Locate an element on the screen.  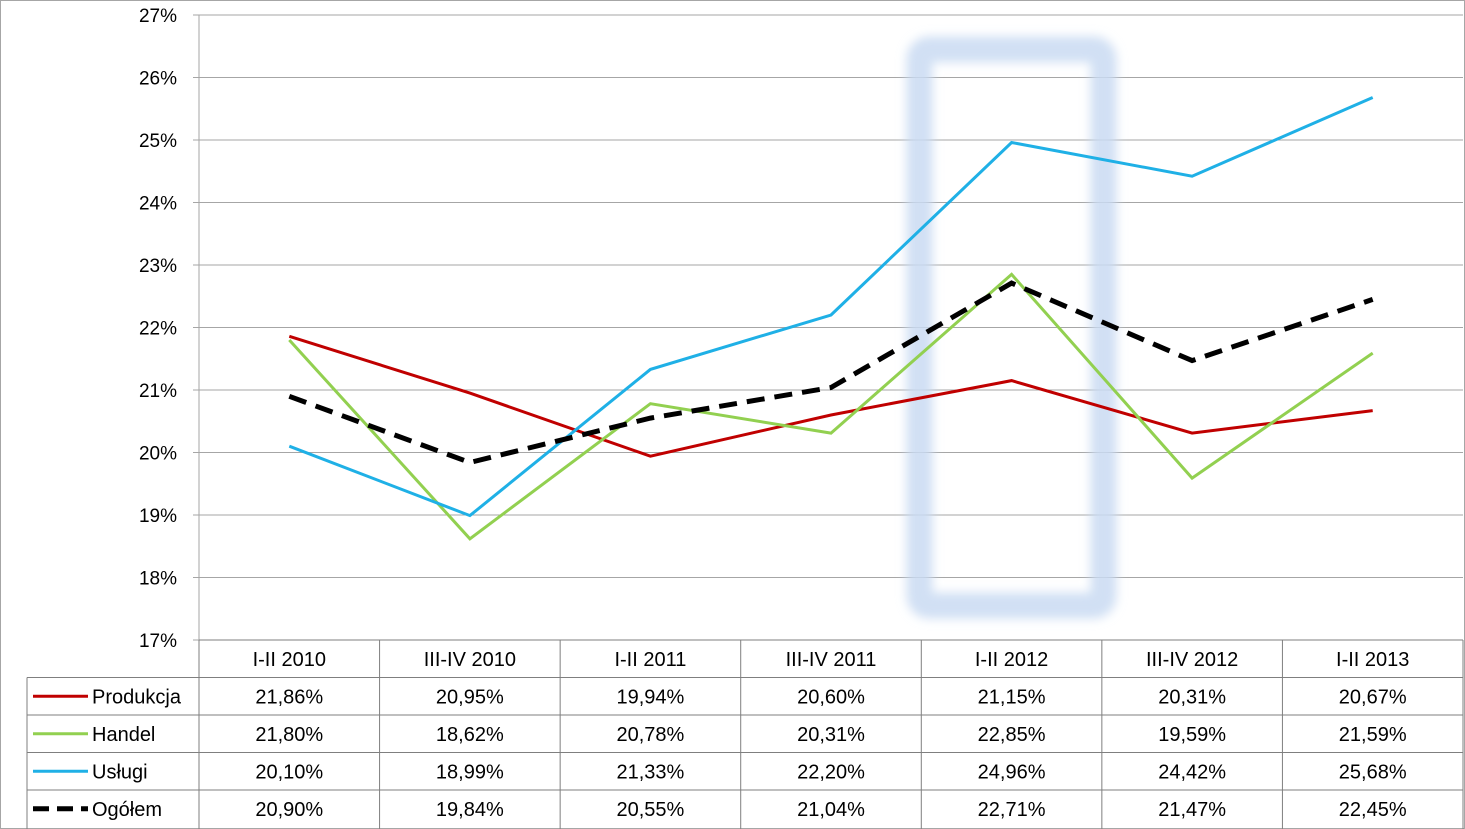
data-table-value: 21,04% is located at coordinates (831, 810).